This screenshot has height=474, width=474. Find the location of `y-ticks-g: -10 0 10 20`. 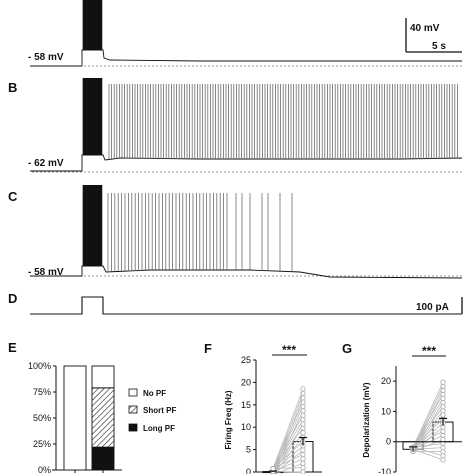

y-ticks-g: -10 0 10 20 is located at coordinates (387, 425).